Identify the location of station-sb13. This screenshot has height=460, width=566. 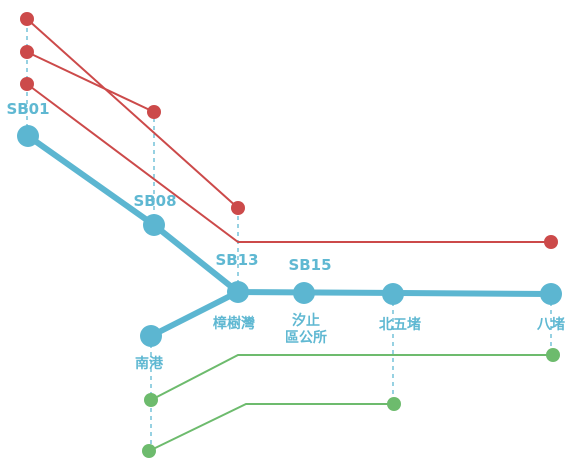
(238, 292).